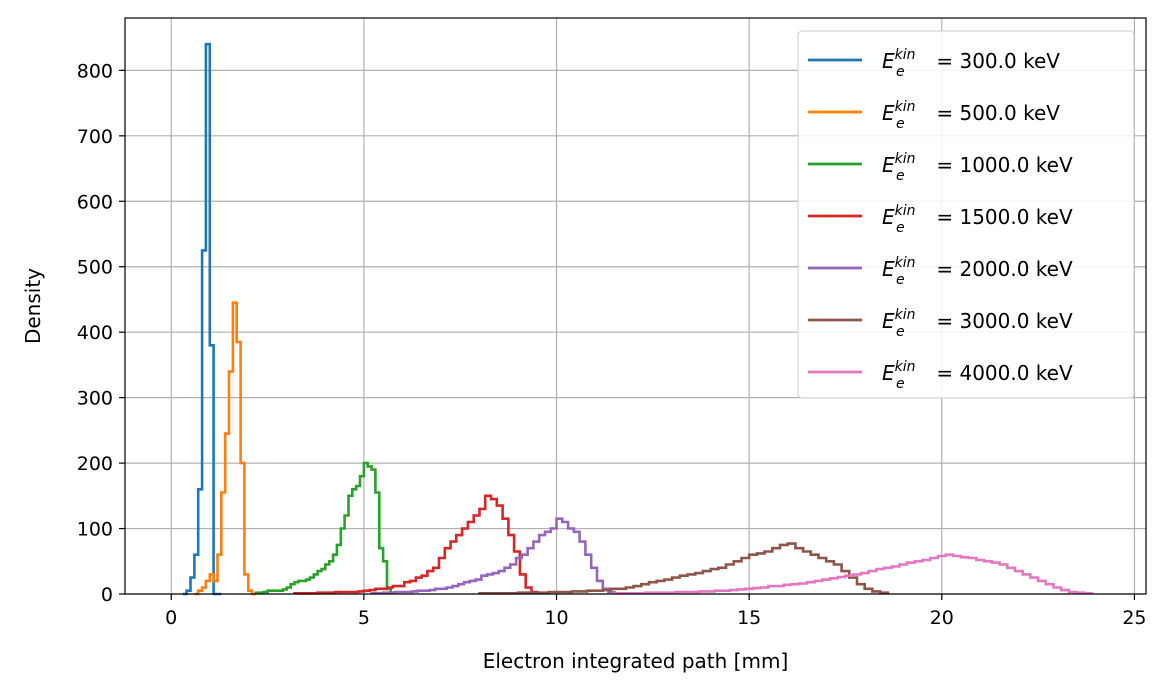  What do you see at coordinates (95, 333) in the screenshot?
I see `y-tick-label: 400` at bounding box center [95, 333].